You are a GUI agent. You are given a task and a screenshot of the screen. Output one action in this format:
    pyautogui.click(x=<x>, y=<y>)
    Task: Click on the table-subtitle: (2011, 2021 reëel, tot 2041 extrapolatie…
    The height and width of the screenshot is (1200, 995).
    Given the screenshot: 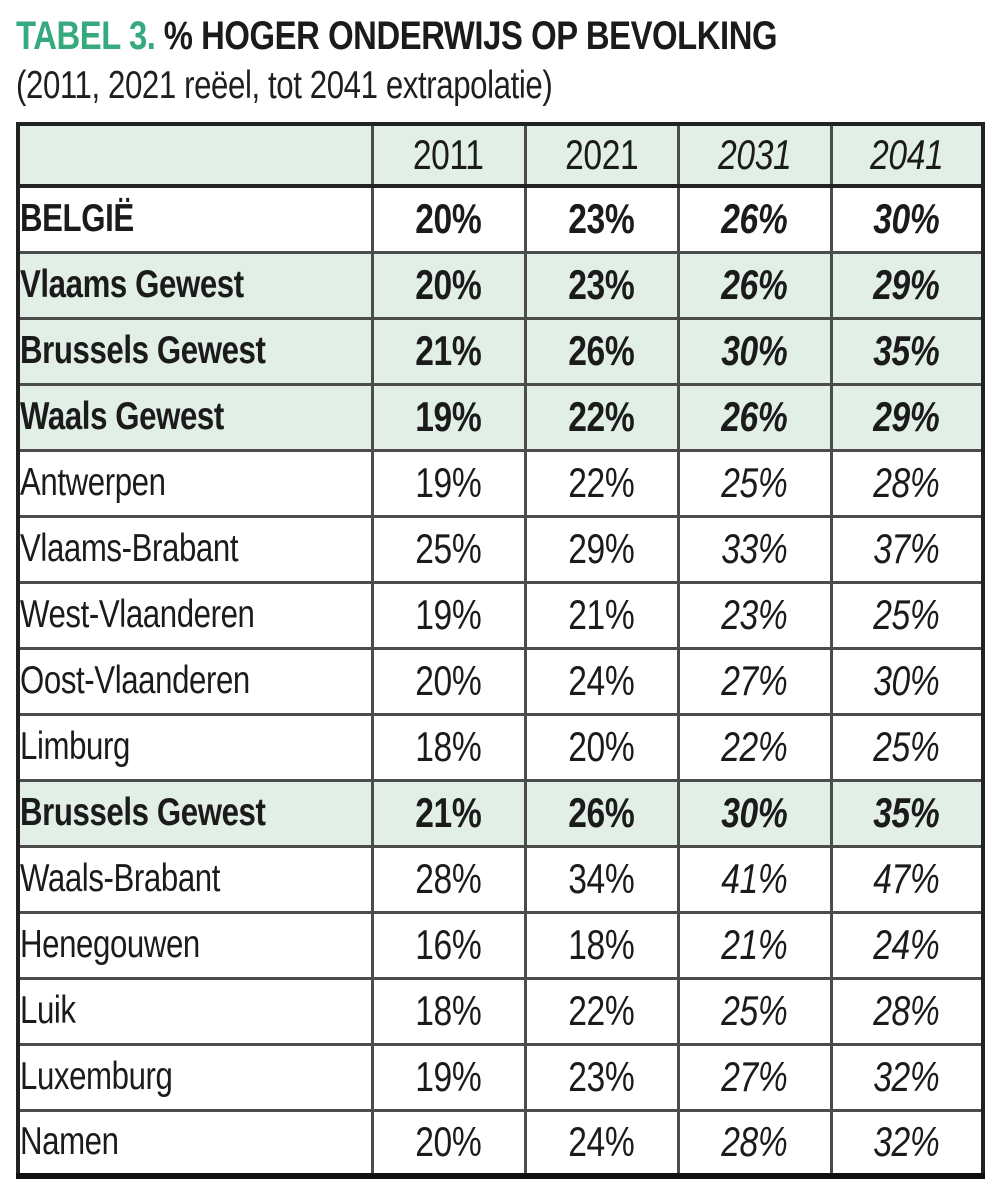 What is the action you would take?
    pyautogui.click(x=284, y=85)
    